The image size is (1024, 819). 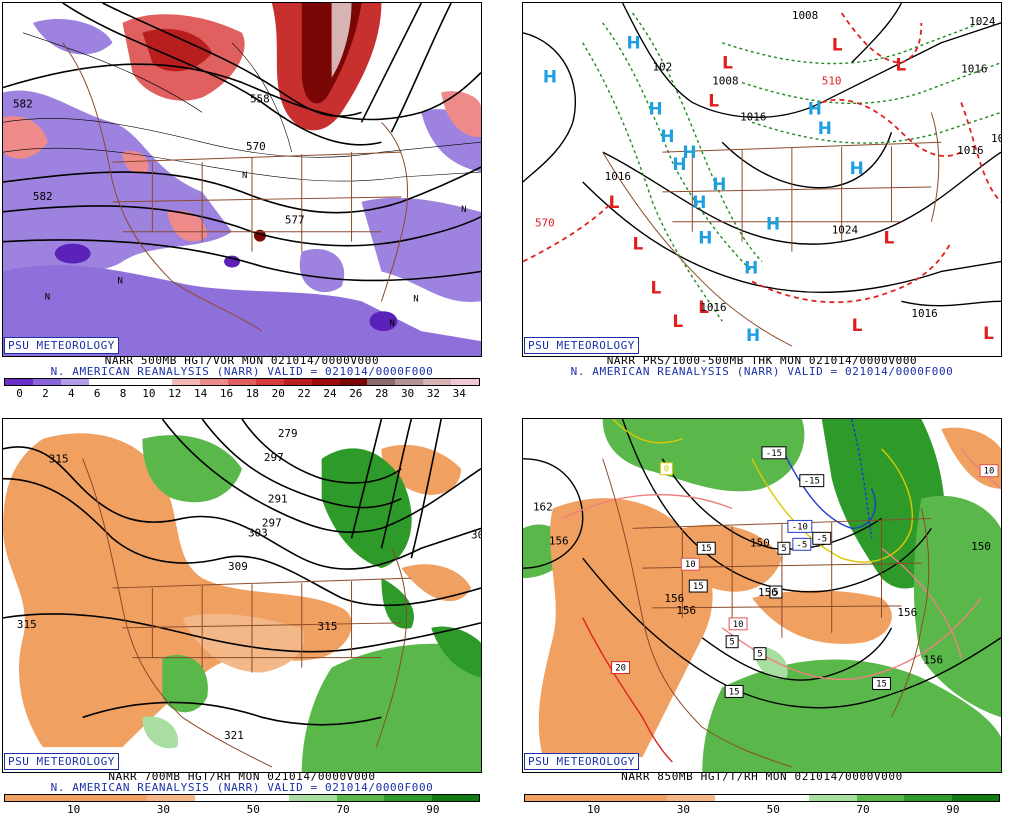 What do you see at coordinates (149, 393) in the screenshot?
I see `colorbar-tick-label: 10` at bounding box center [149, 393].